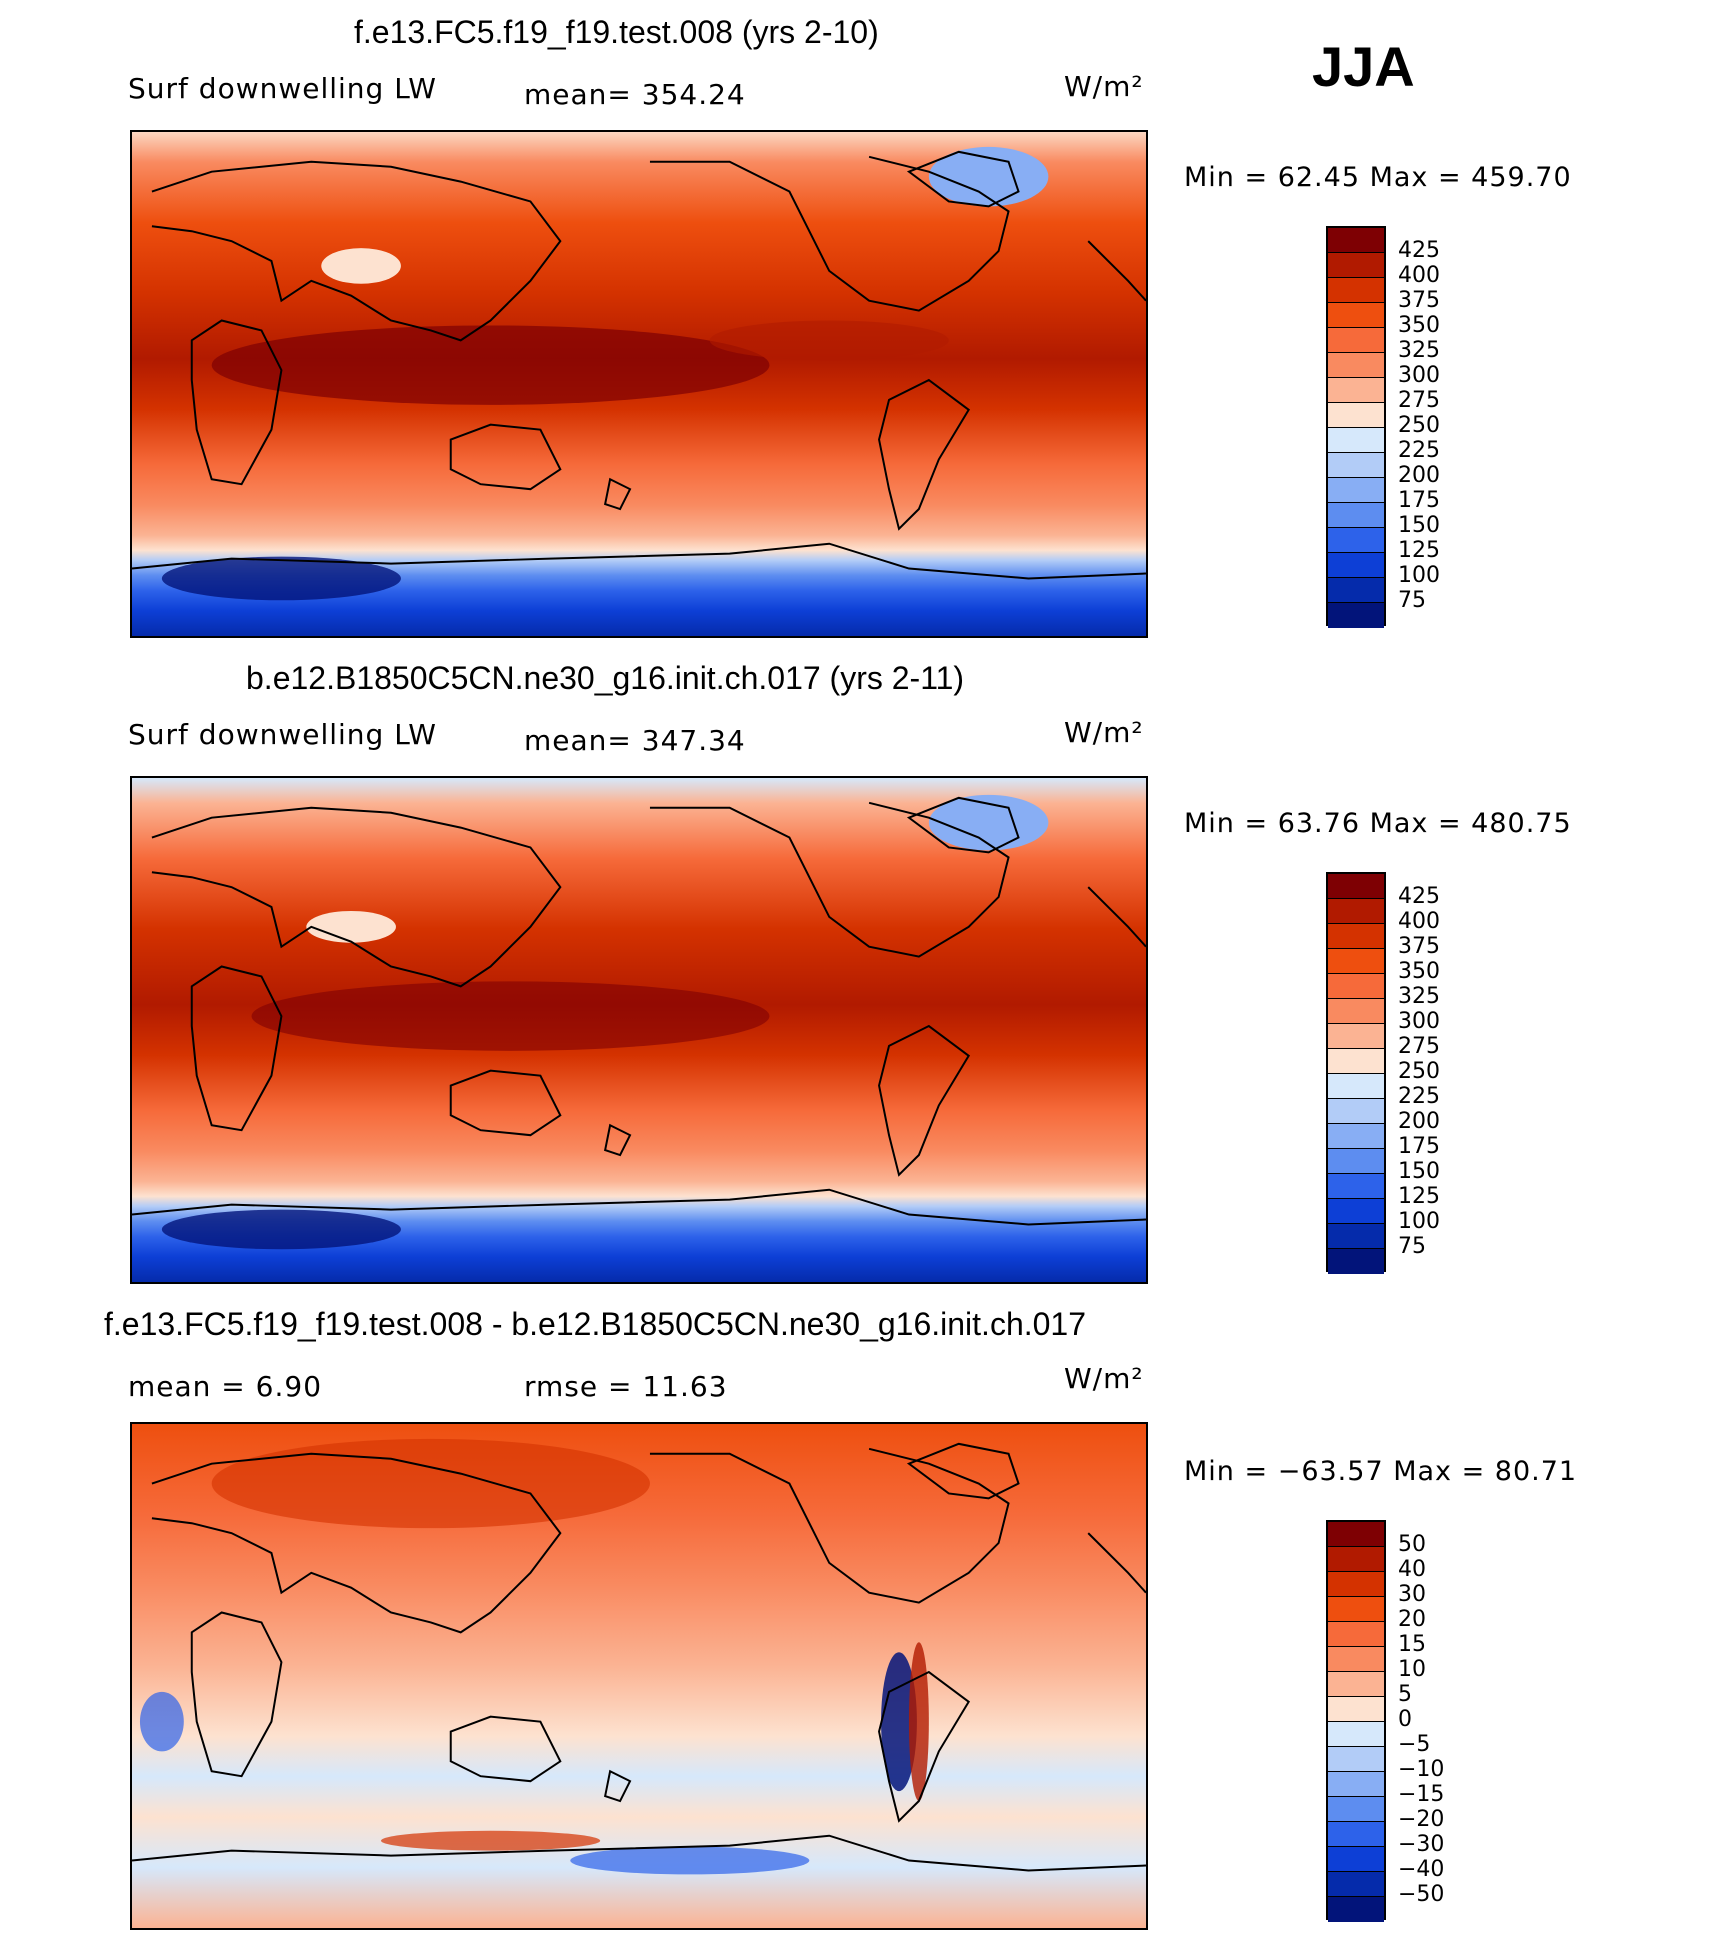  Describe the element at coordinates (635, 94) in the screenshot. I see `panel-1-mean-label: mean= 354.24` at that location.